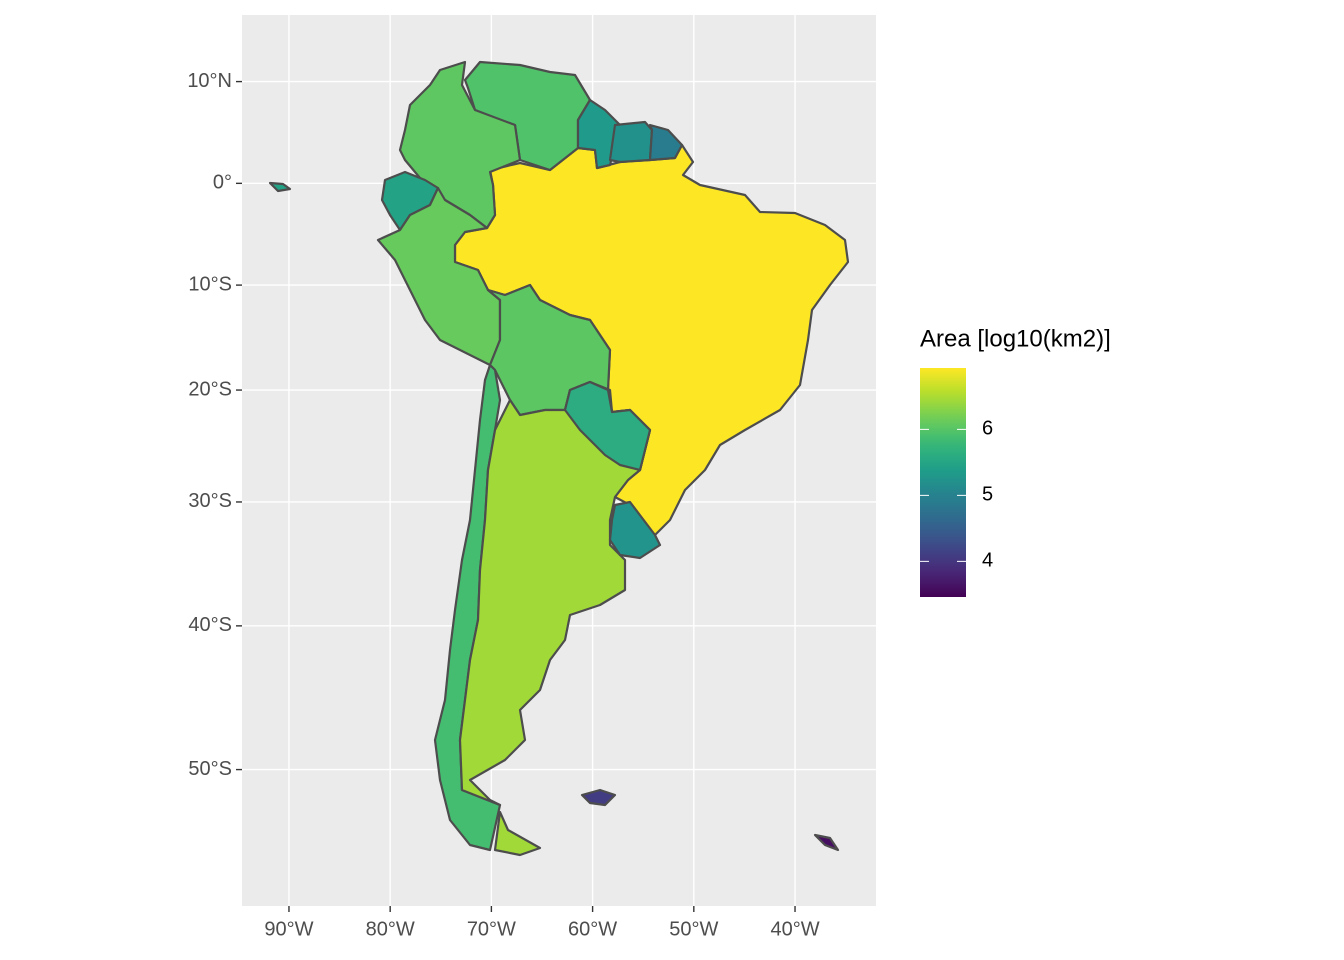 The image size is (1344, 960). I want to click on y-tick-label: 20°S, so click(210, 389).